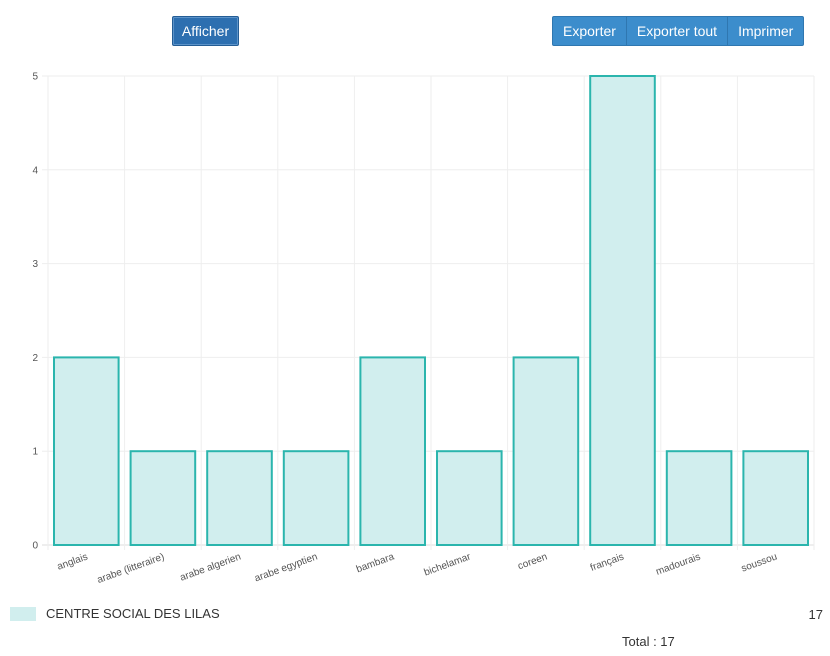 The image size is (830, 656). I want to click on x-tick-label: anglais, so click(73, 561).